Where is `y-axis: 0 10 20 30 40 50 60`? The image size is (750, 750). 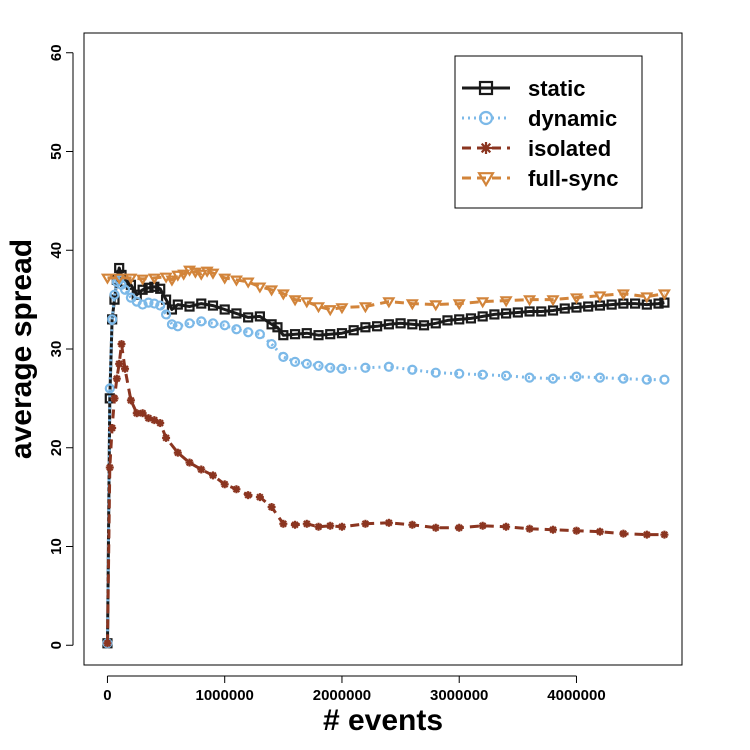
y-axis: 0 10 20 30 40 50 60 is located at coordinates (61, 346).